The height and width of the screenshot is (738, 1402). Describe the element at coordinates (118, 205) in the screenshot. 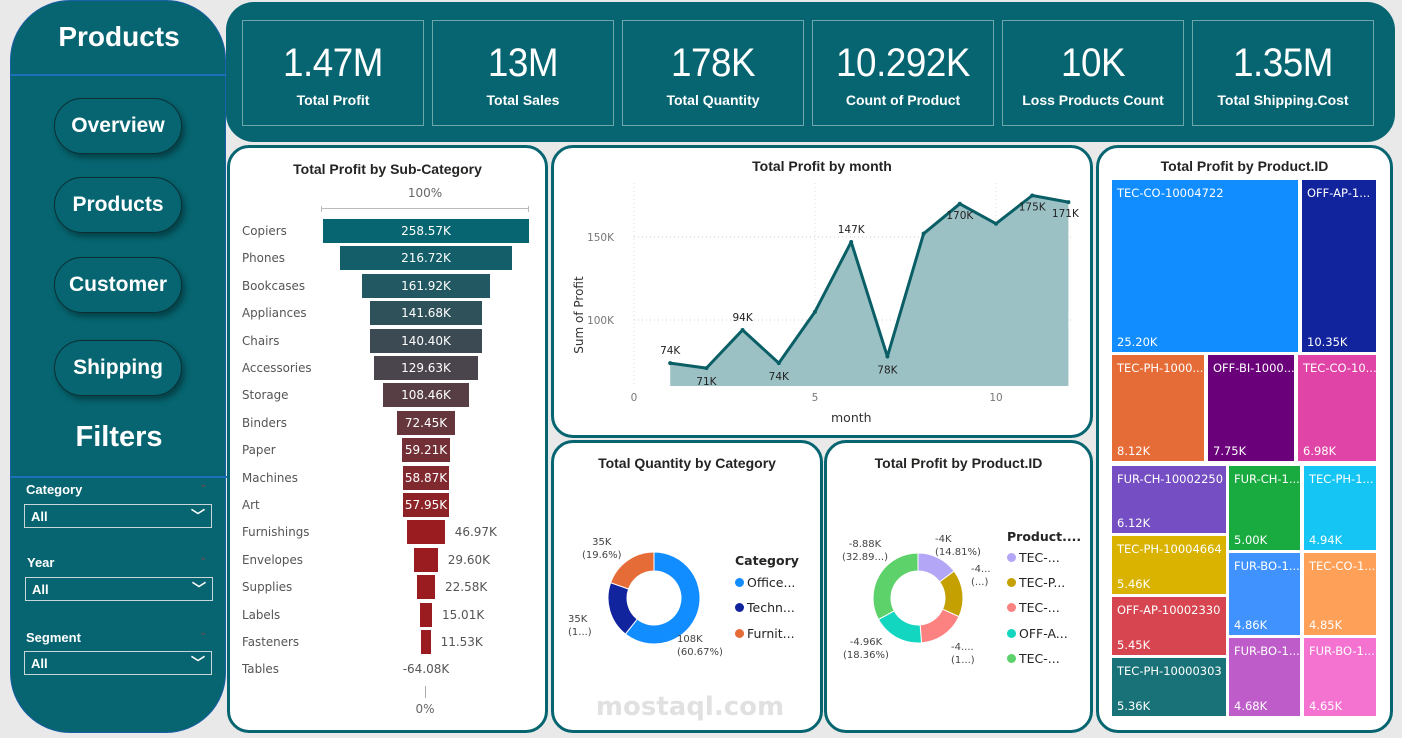

I see `nav-products-button: Products` at that location.